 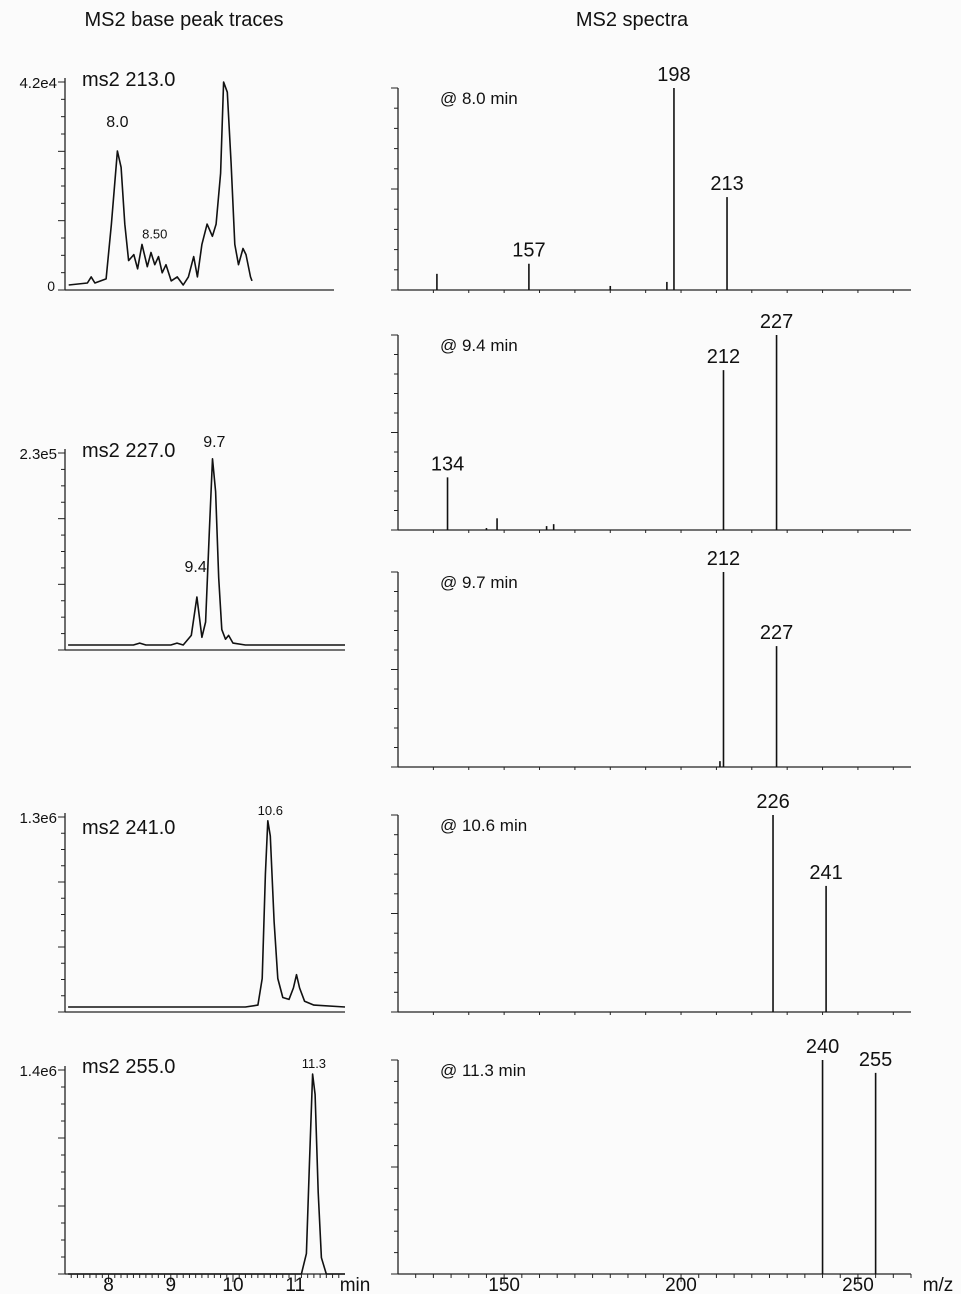 I want to click on time-tick-label: 8, so click(x=108, y=1284).